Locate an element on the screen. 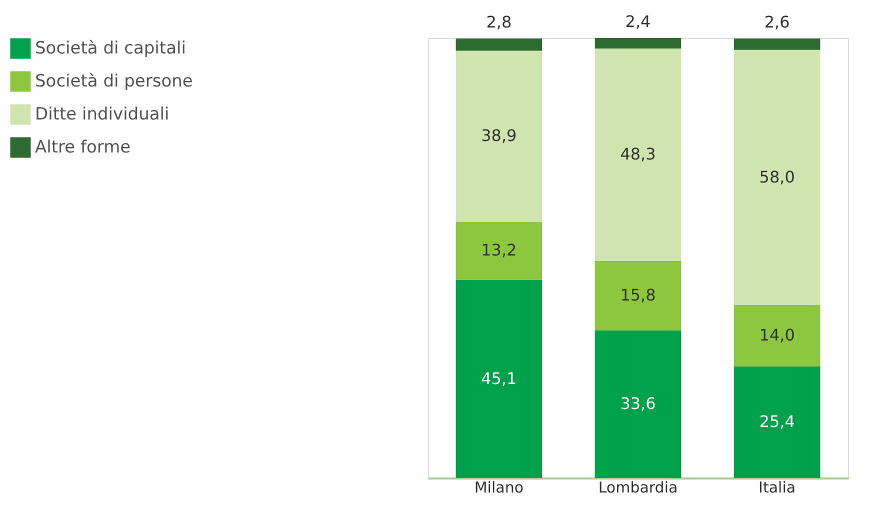  data-label: 14,0 is located at coordinates (777, 335).